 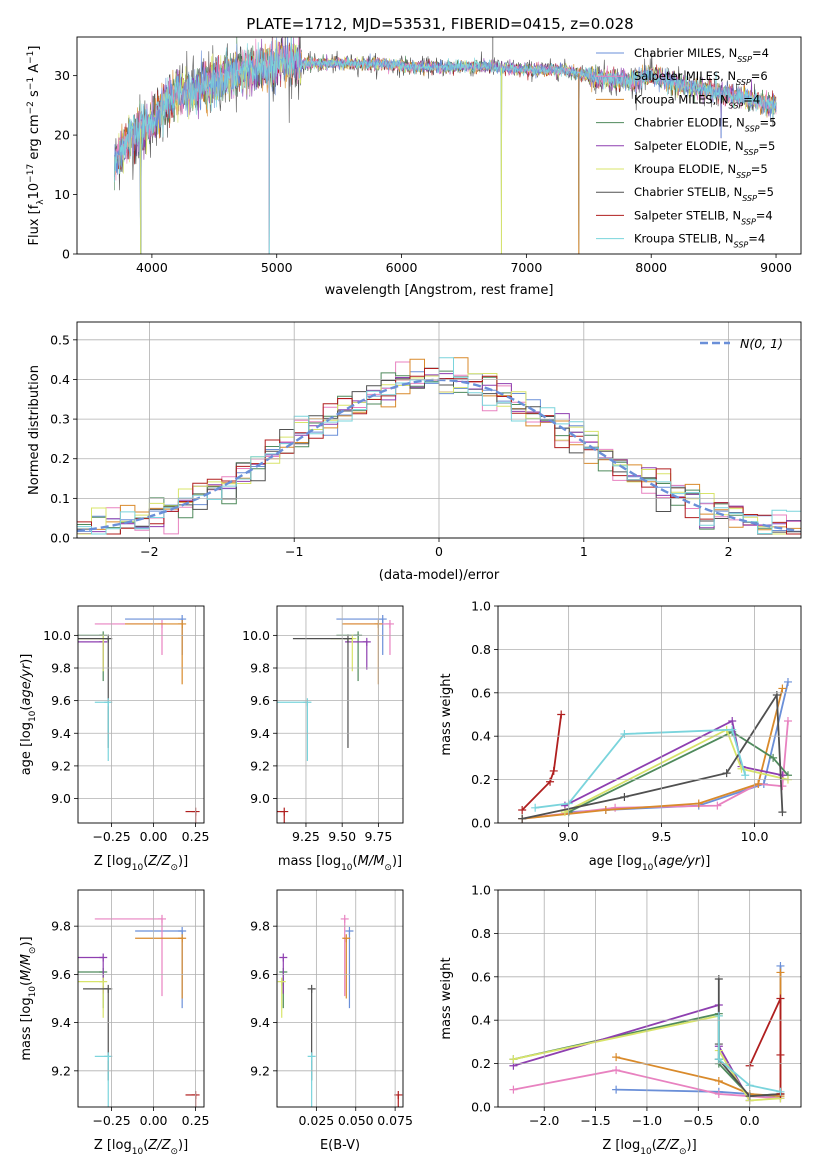 I want to click on x-tick-label: 0, so click(x=439, y=551).